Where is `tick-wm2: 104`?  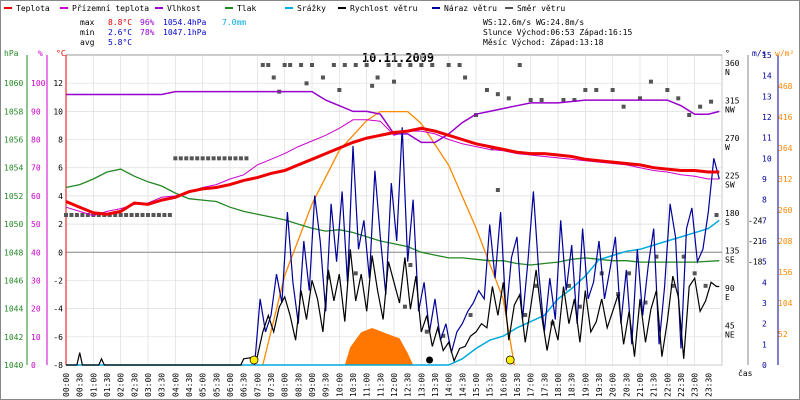 tick-wm2: 104 is located at coordinates (785, 303).